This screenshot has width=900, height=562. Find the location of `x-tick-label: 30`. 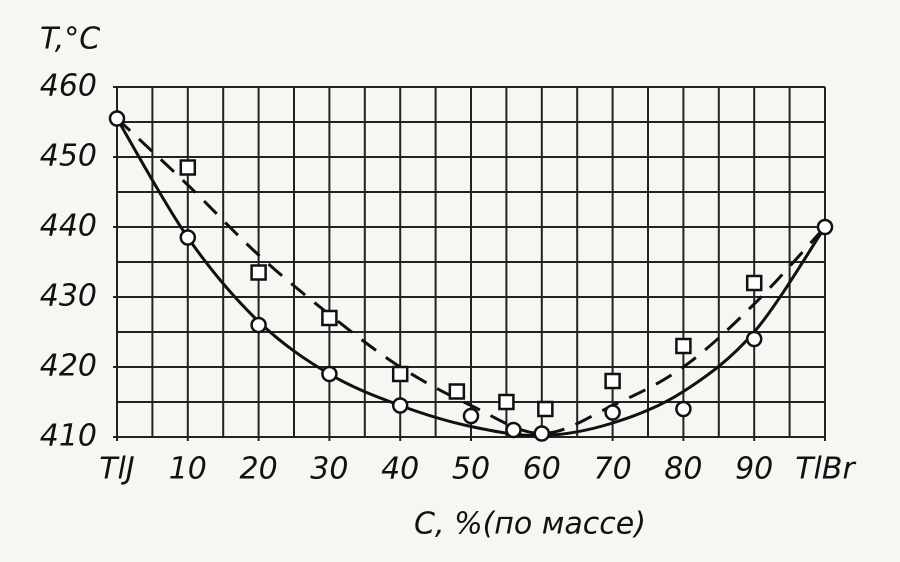

x-tick-label: 30 is located at coordinates (329, 469).